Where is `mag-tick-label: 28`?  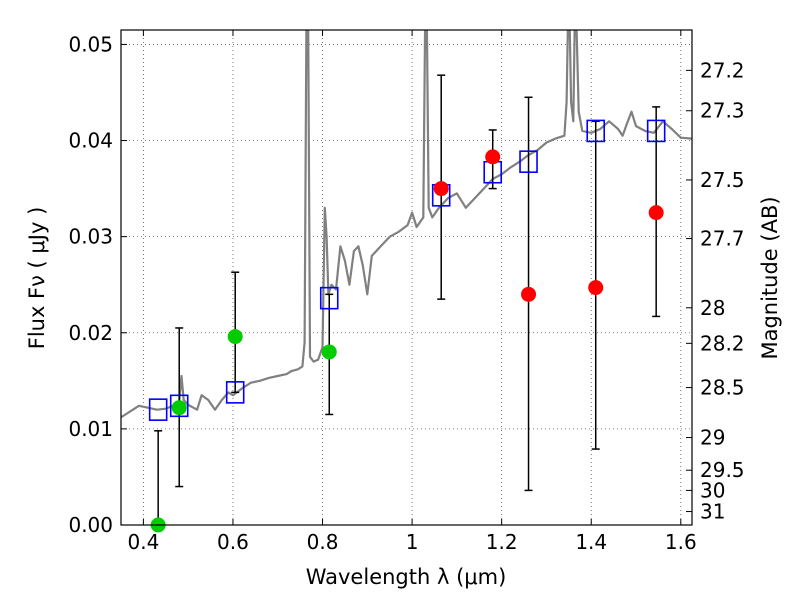 mag-tick-label: 28 is located at coordinates (712, 308).